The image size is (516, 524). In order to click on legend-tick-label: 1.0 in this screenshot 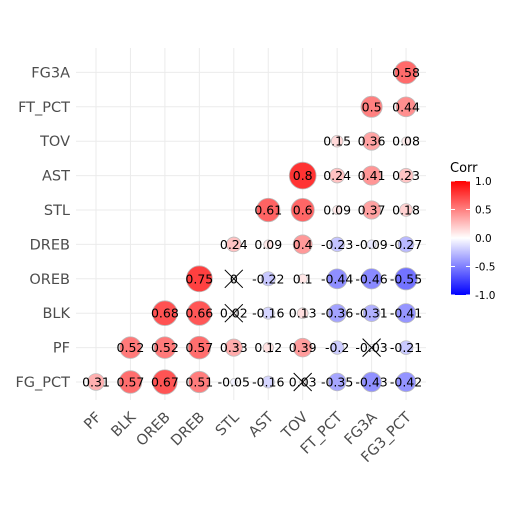, I will do `click(483, 182)`.